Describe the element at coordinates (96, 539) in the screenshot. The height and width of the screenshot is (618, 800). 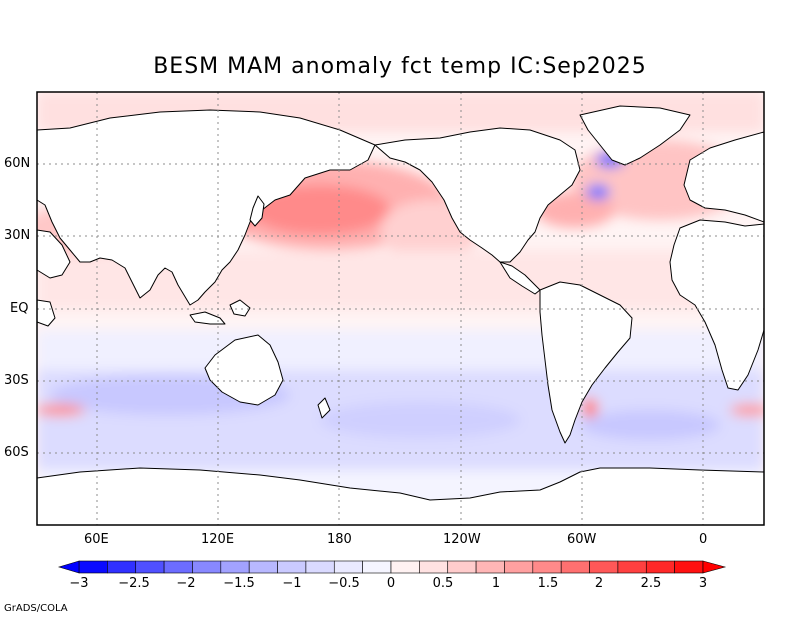
I see `lon-label-60e: 60E` at that location.